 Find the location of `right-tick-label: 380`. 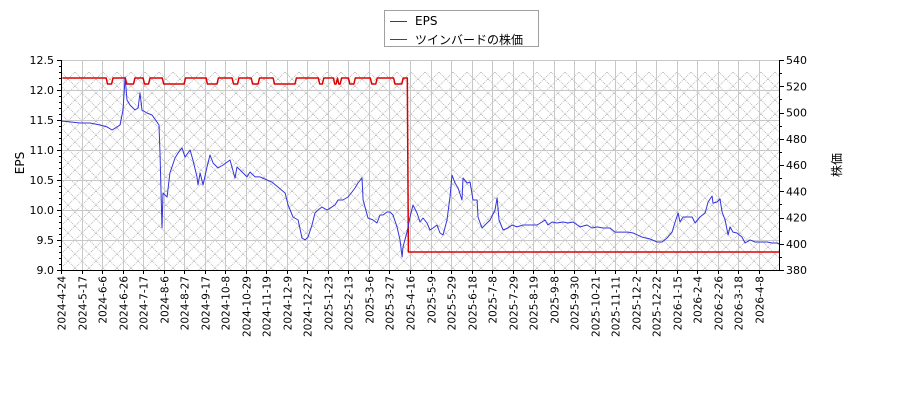

right-tick-label: 380 is located at coordinates (796, 270).